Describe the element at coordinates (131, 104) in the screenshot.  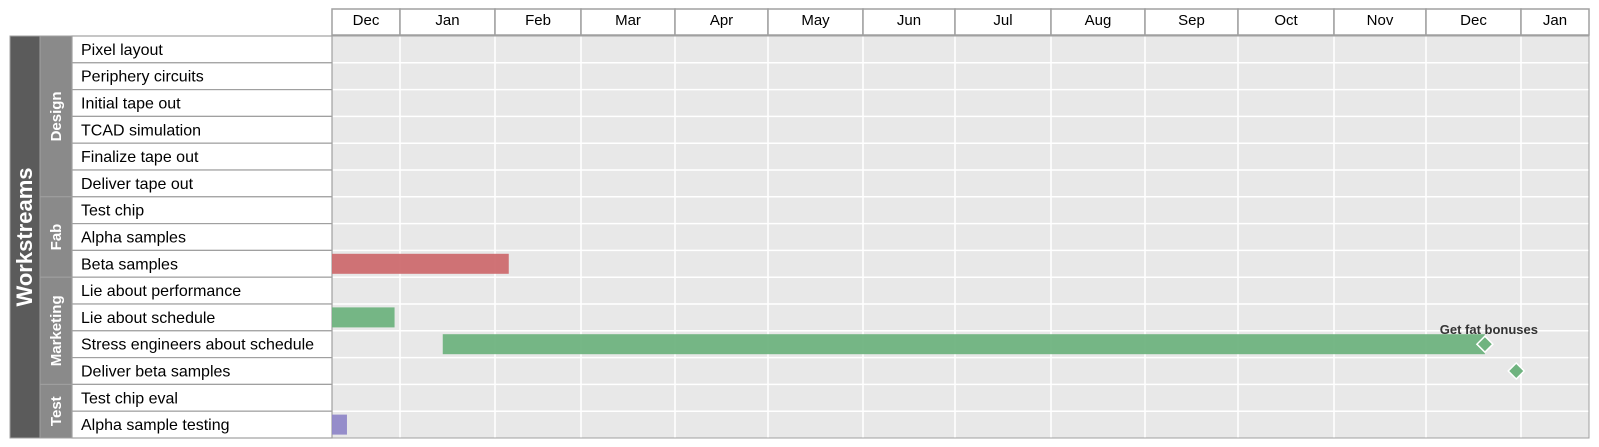
I see `task-label-initial-tape-out: Initial tape out` at that location.